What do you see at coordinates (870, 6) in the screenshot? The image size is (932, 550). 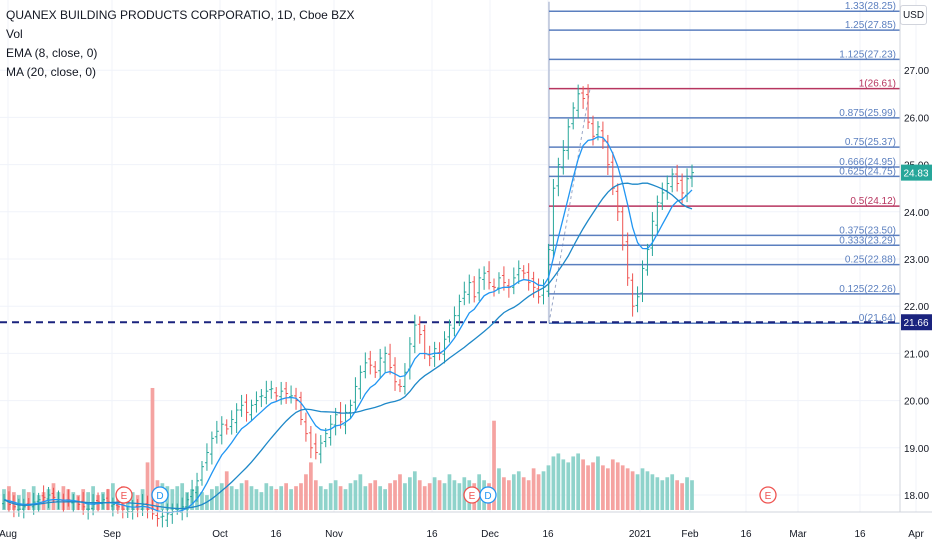 I see `fib-level-label: 1.33(28.25)` at bounding box center [870, 6].